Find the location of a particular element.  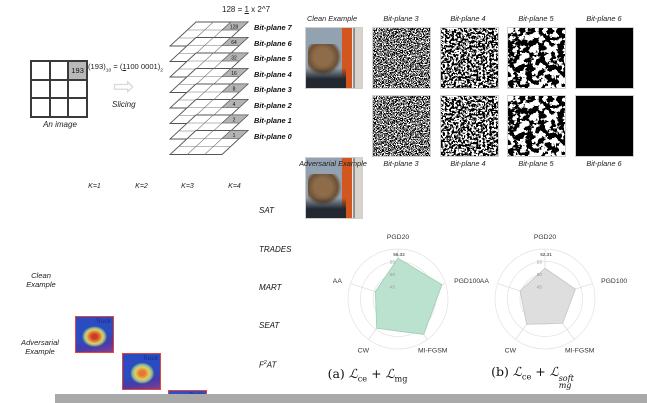

svg-text: 2 is located at coordinates (234, 121).